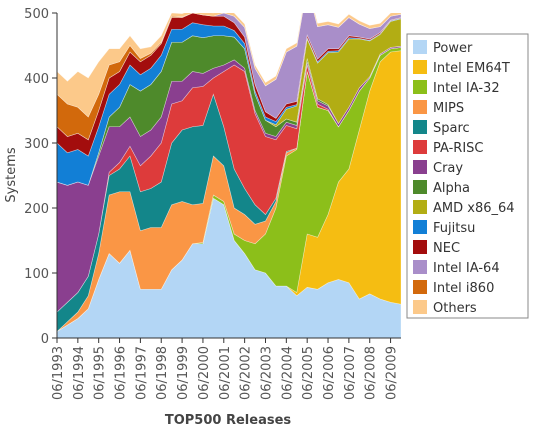 The image size is (534, 434). Describe the element at coordinates (466, 88) in the screenshot. I see `legend-label: Intel IA-32` at that location.